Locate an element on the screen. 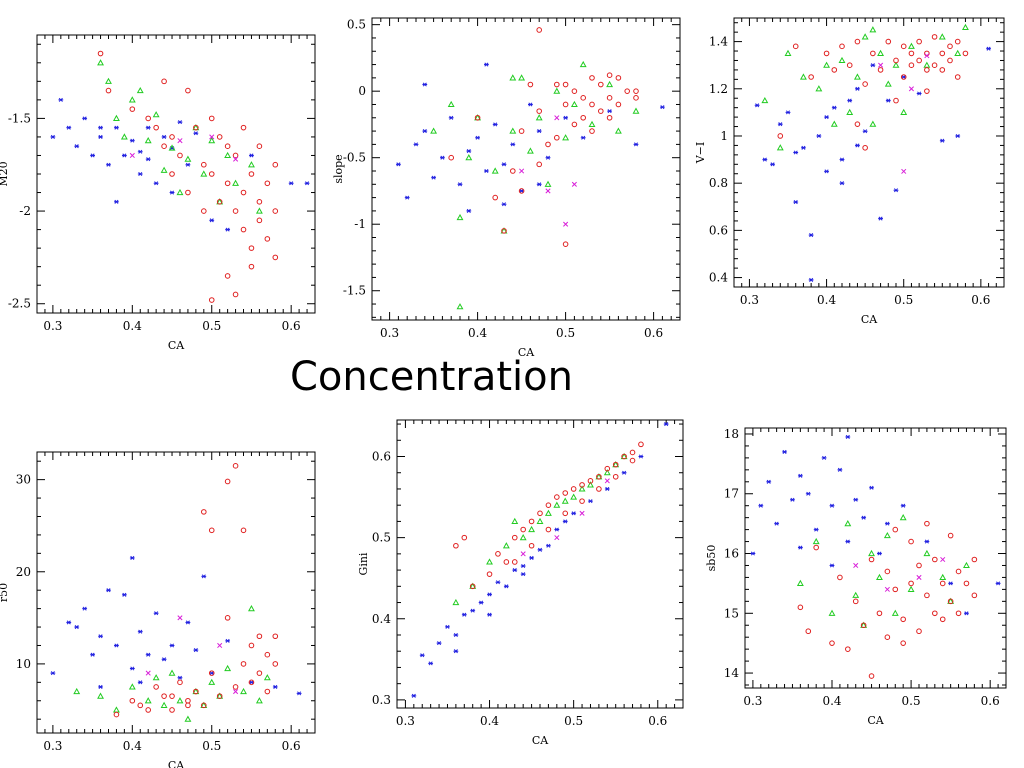 The width and height of the screenshot is (1024, 768). plot-r50: 0.3 0.4 0.5 0.6 30 20 10 CA r50 is located at coordinates (165, 594).